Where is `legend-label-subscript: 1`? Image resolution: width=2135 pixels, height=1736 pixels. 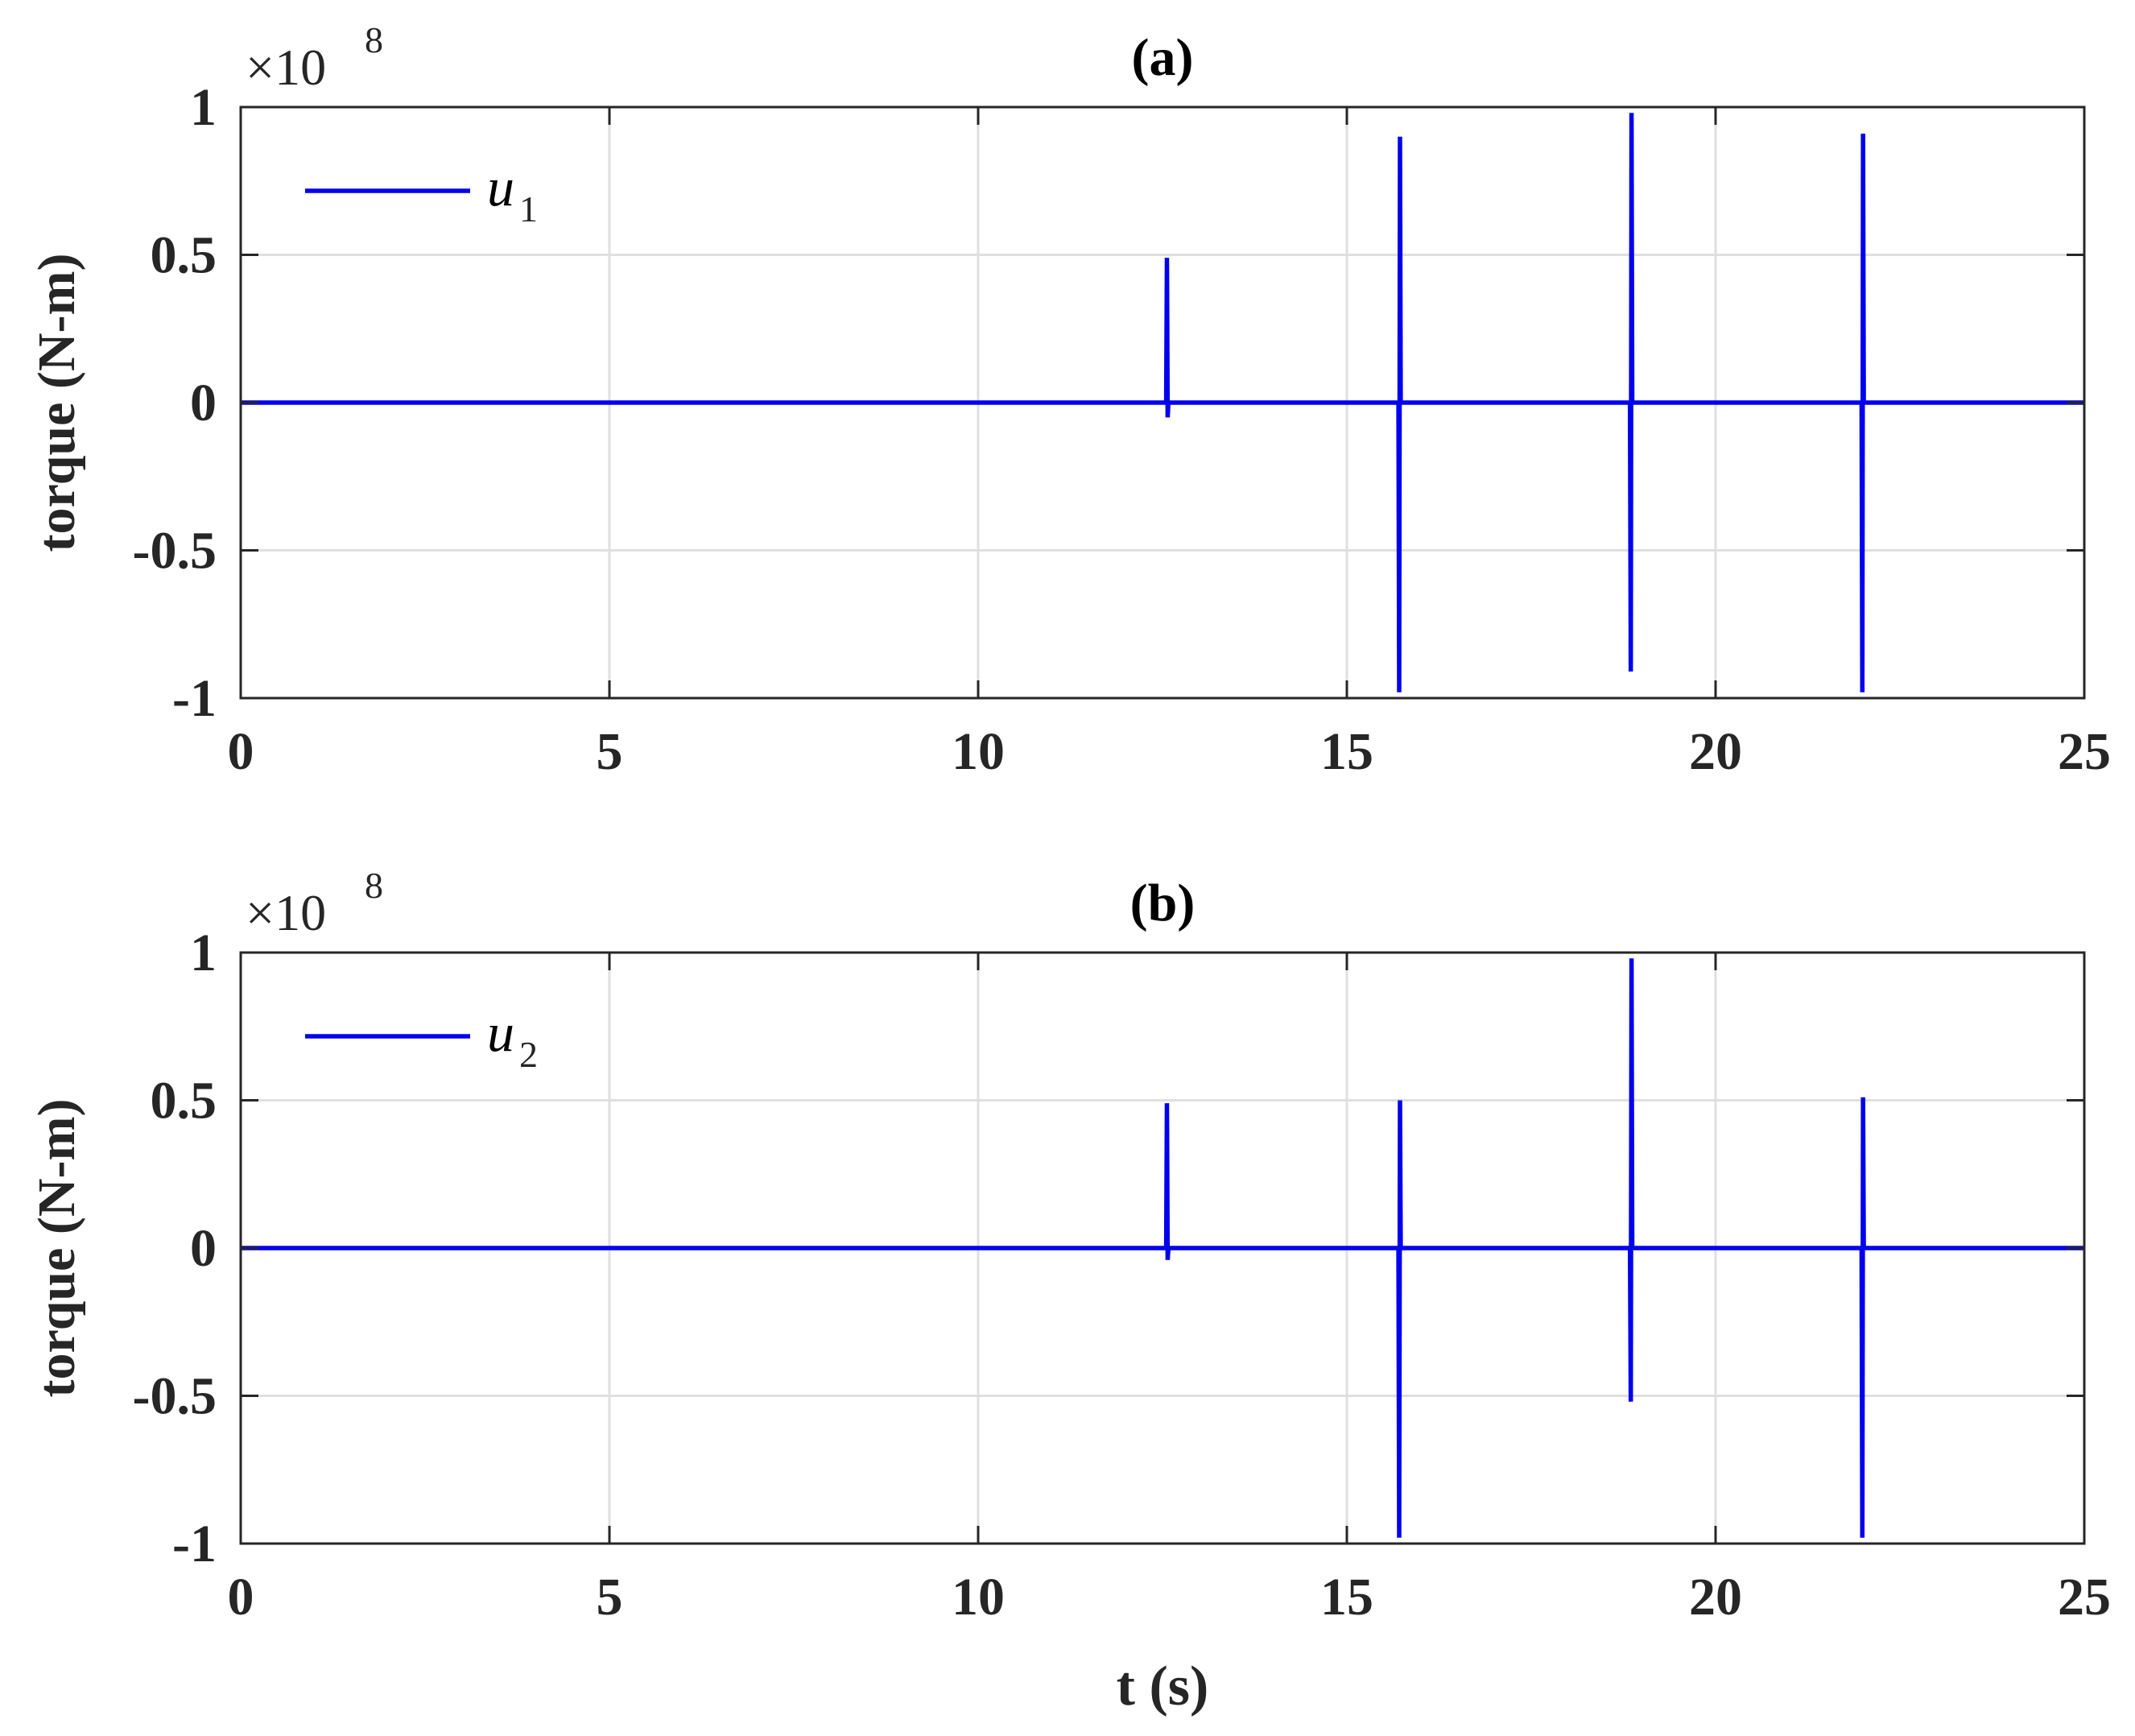
legend-label-subscript: 1 is located at coordinates (528, 208).